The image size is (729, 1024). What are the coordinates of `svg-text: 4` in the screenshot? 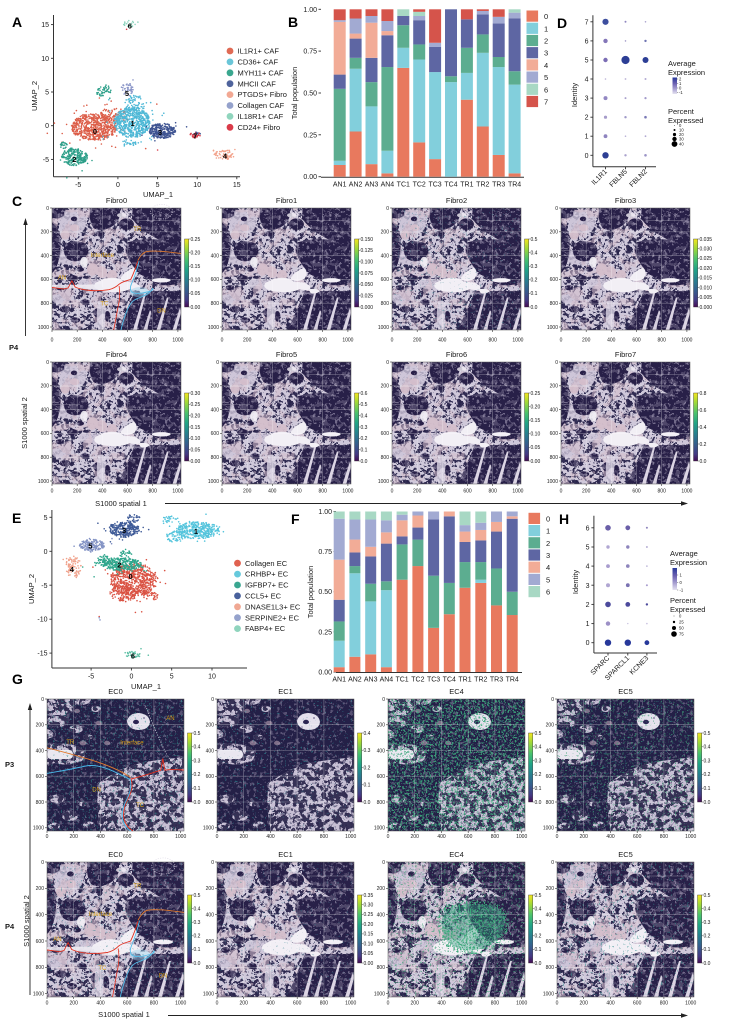 It's located at (225, 156).